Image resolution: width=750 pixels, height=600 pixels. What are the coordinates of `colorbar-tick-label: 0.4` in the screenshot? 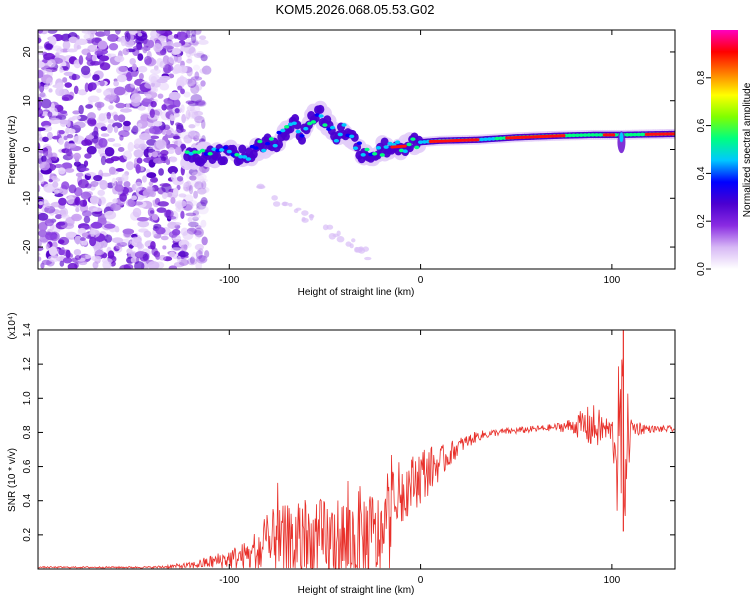 It's located at (701, 173).